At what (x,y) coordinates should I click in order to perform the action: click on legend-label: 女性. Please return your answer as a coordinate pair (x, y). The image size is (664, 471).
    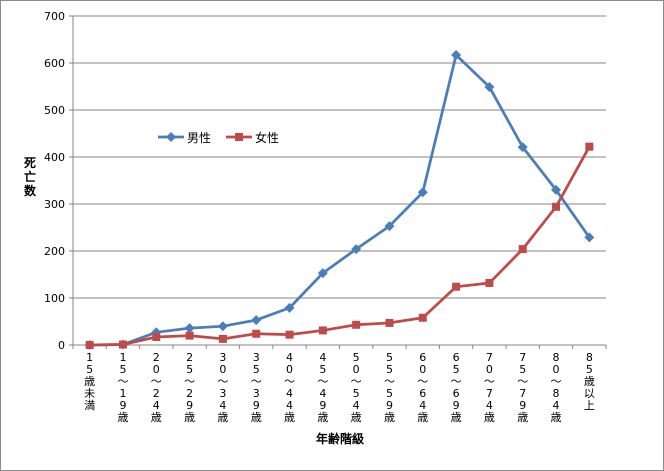
    Looking at the image, I should click on (267, 137).